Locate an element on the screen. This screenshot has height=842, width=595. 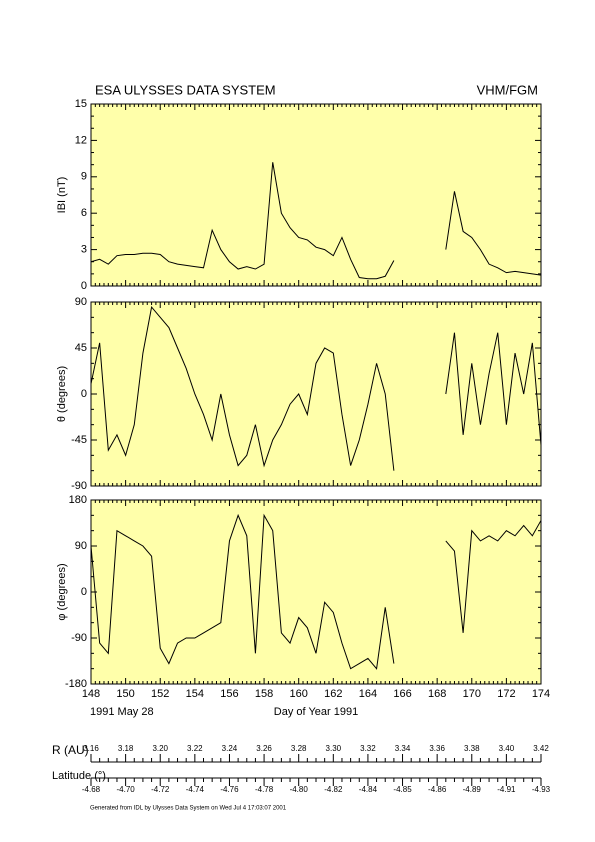
y-tick-label: 3 is located at coordinates (84, 250).